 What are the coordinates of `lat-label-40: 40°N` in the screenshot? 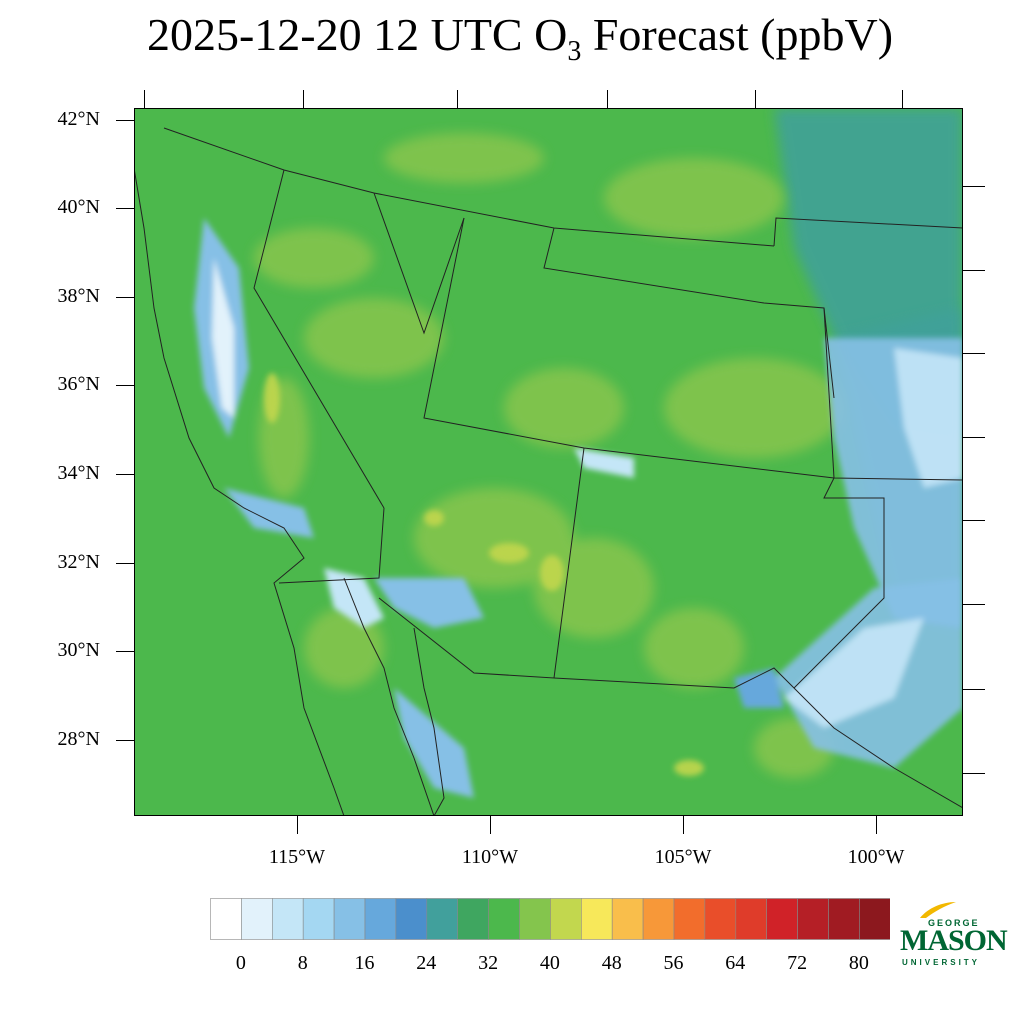 It's located at (78, 207).